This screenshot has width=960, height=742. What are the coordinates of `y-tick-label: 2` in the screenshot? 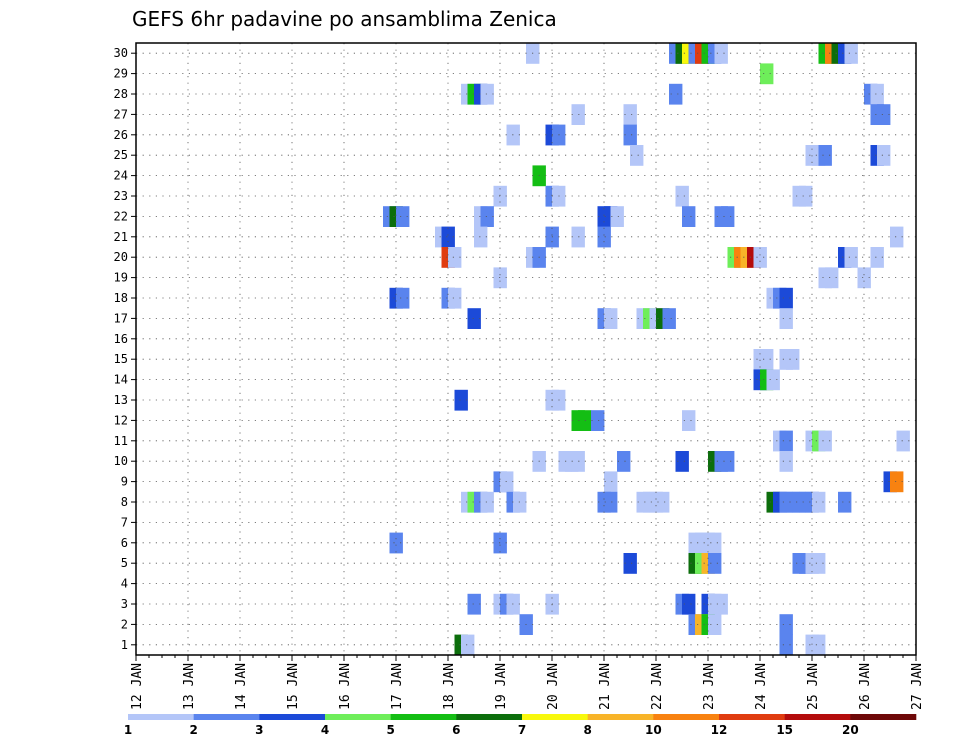 It's located at (124, 624).